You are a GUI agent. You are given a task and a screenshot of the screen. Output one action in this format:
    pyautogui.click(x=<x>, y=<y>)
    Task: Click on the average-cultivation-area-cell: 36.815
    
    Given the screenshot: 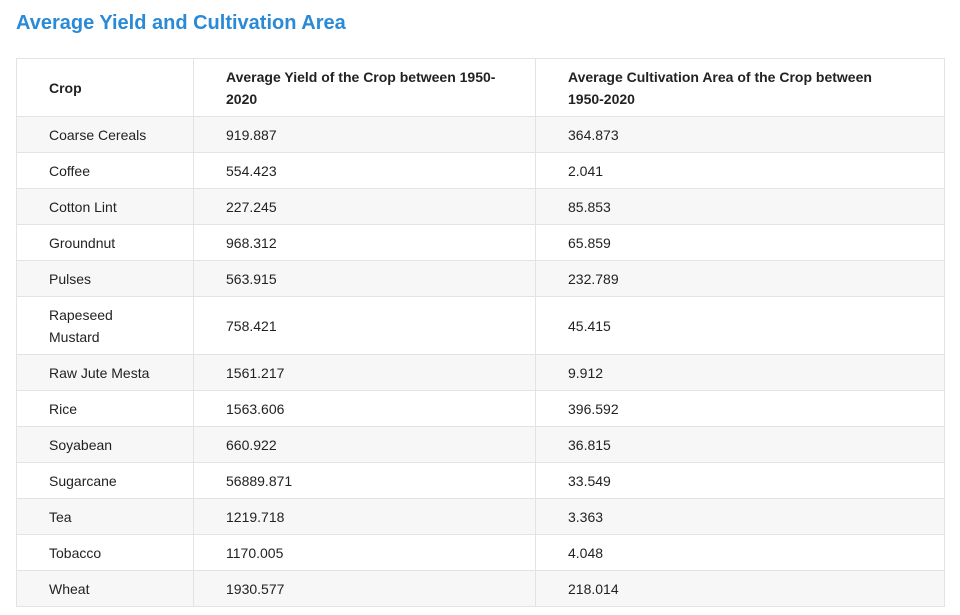 What is the action you would take?
    pyautogui.click(x=740, y=444)
    